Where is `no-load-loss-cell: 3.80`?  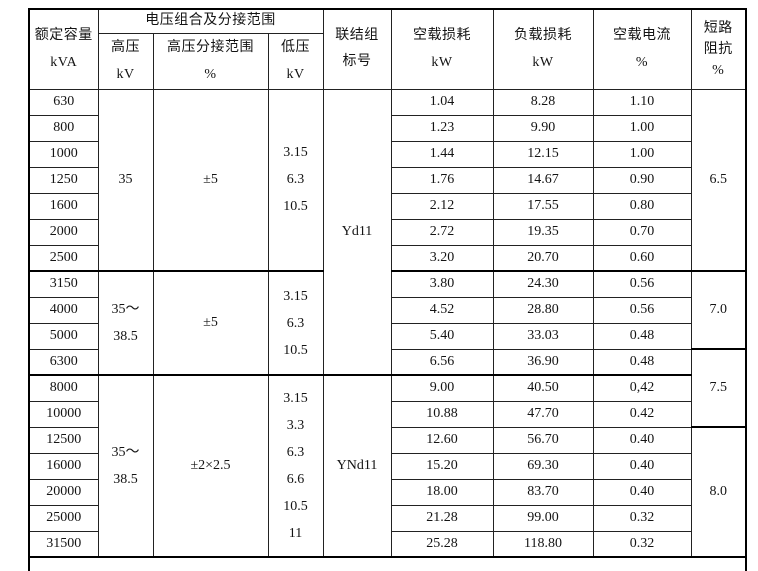
no-load-loss-cell: 3.80 is located at coordinates (442, 284).